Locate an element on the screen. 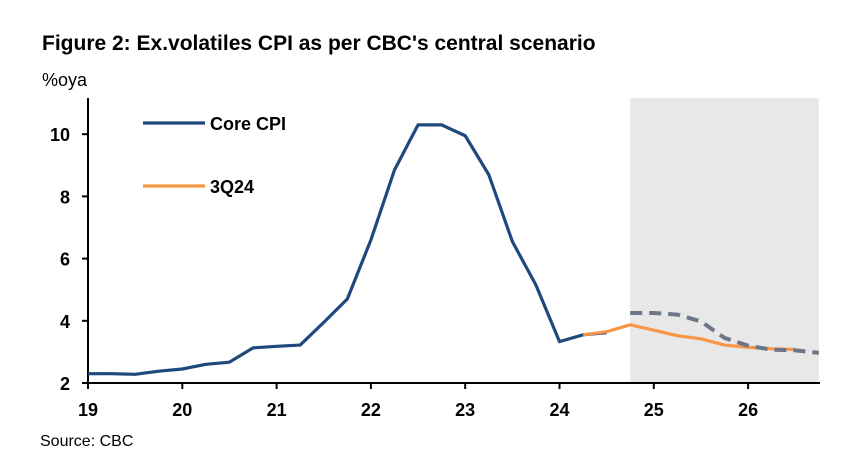 Image resolution: width=852 pixels, height=461 pixels. source-note: Source: CBC is located at coordinates (86, 441).